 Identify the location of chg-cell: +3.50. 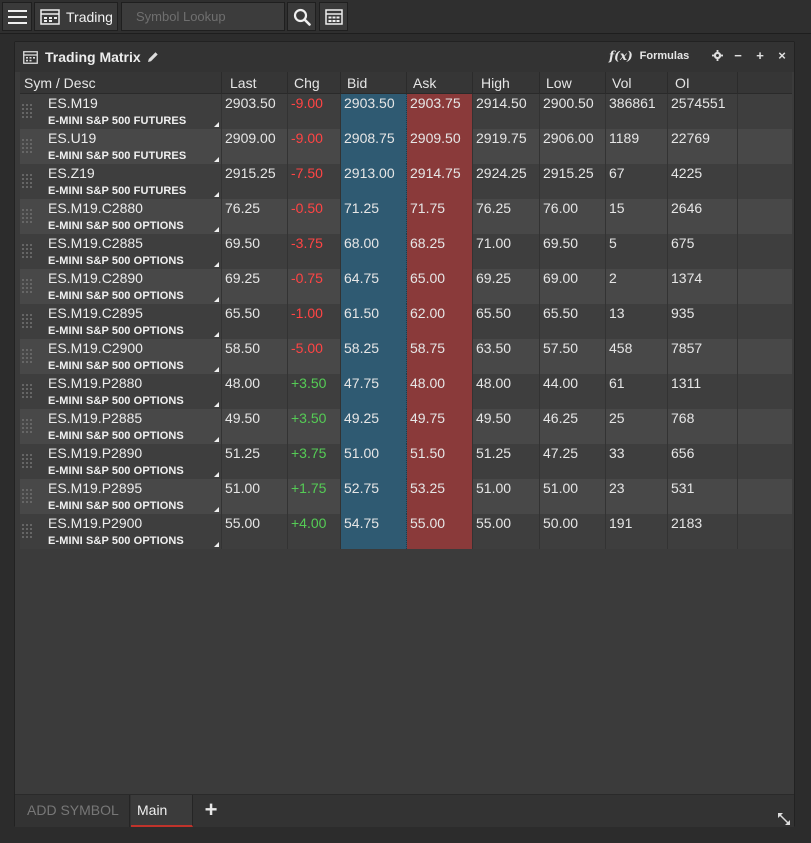
(314, 391).